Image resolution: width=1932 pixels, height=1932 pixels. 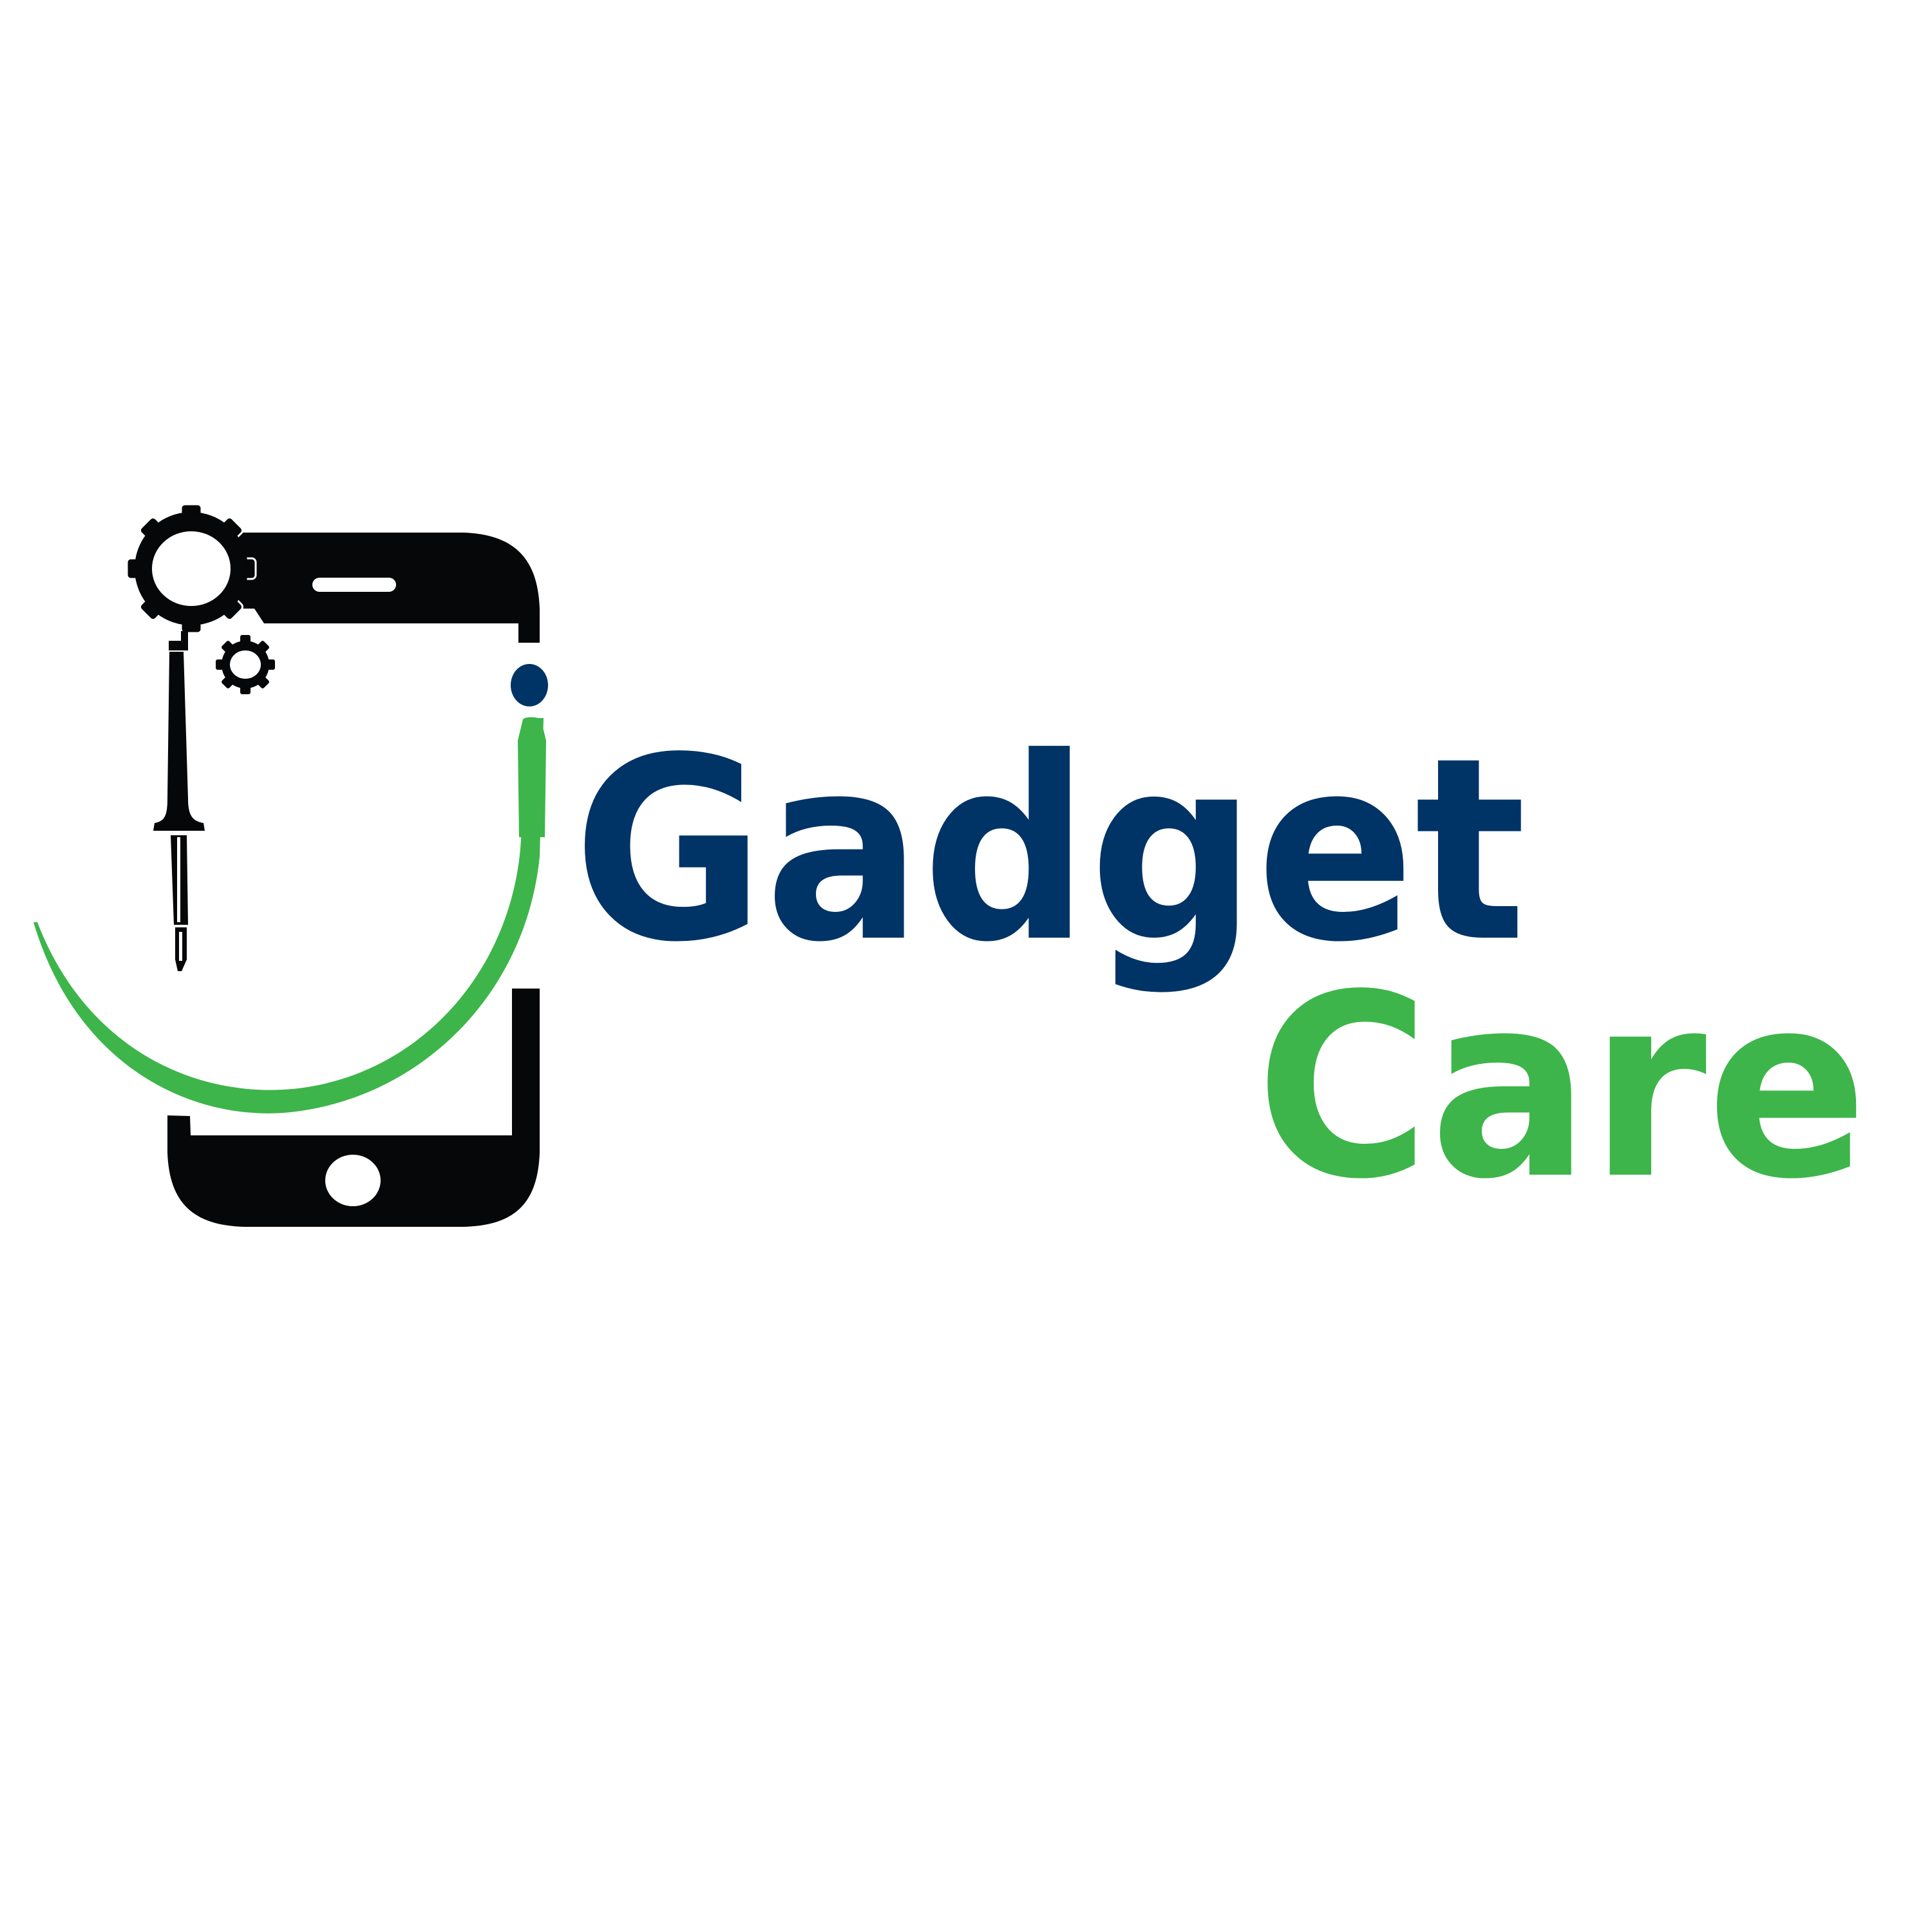 I want to click on home-button, so click(x=353, y=1180).